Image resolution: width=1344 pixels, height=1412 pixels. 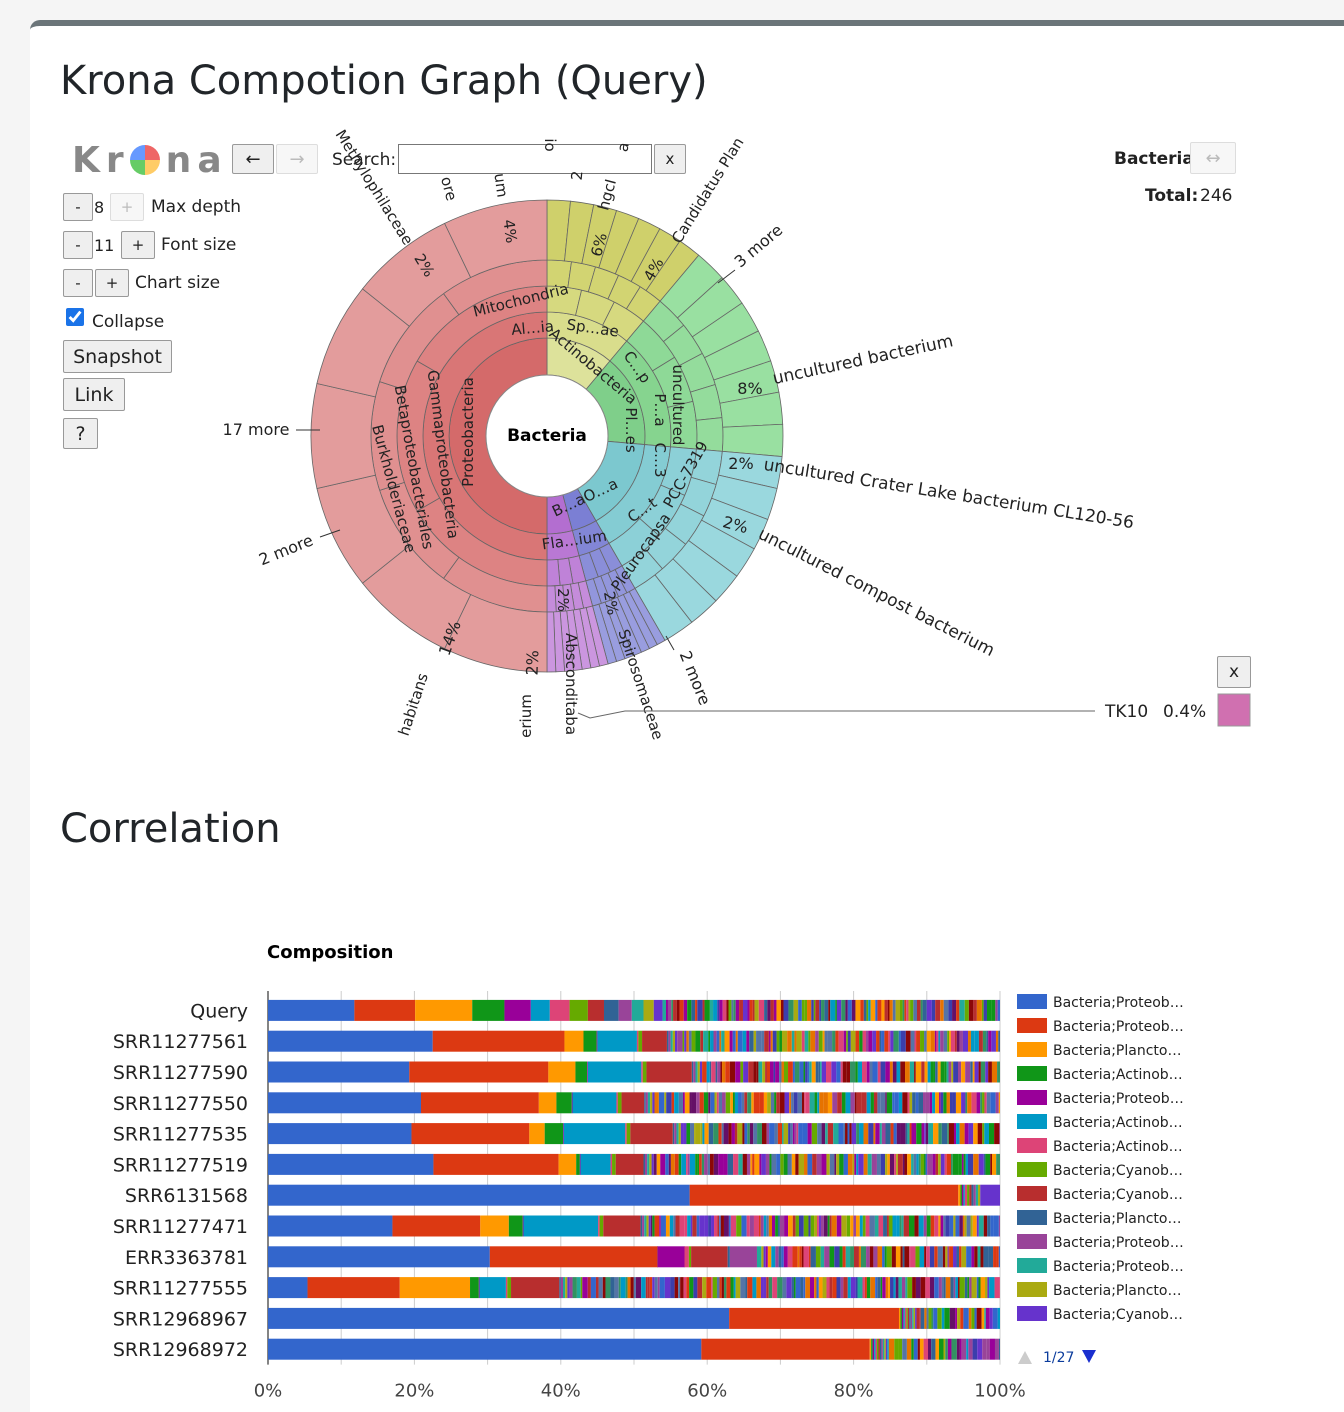 What do you see at coordinates (170, 829) in the screenshot?
I see `correlation-title: Correlation` at bounding box center [170, 829].